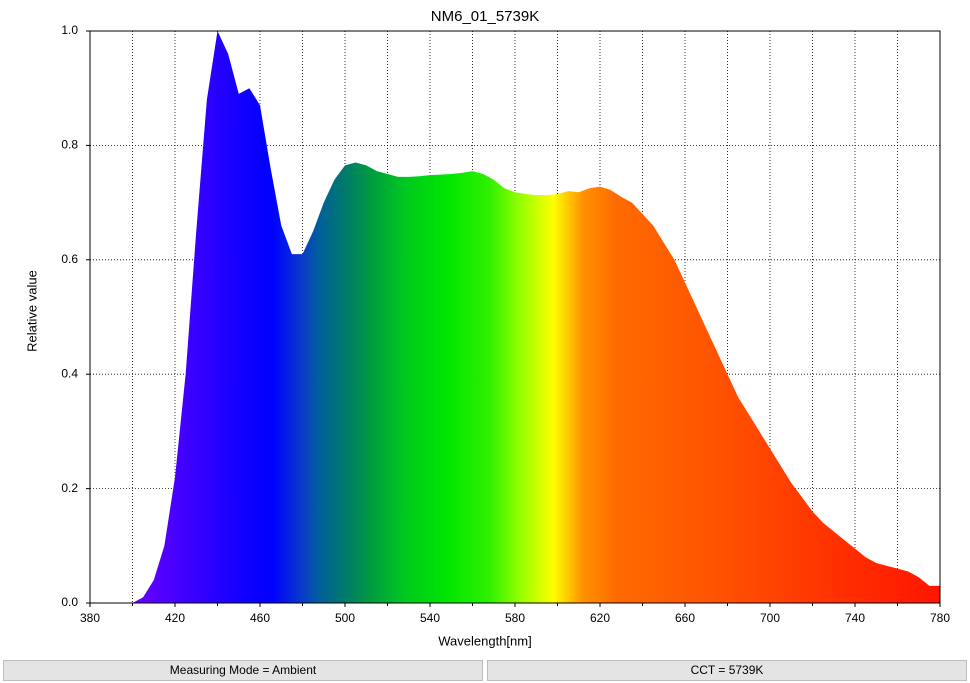 The image size is (970, 683). Describe the element at coordinates (69, 30) in the screenshot. I see `y-tick-label: 1.0` at that location.